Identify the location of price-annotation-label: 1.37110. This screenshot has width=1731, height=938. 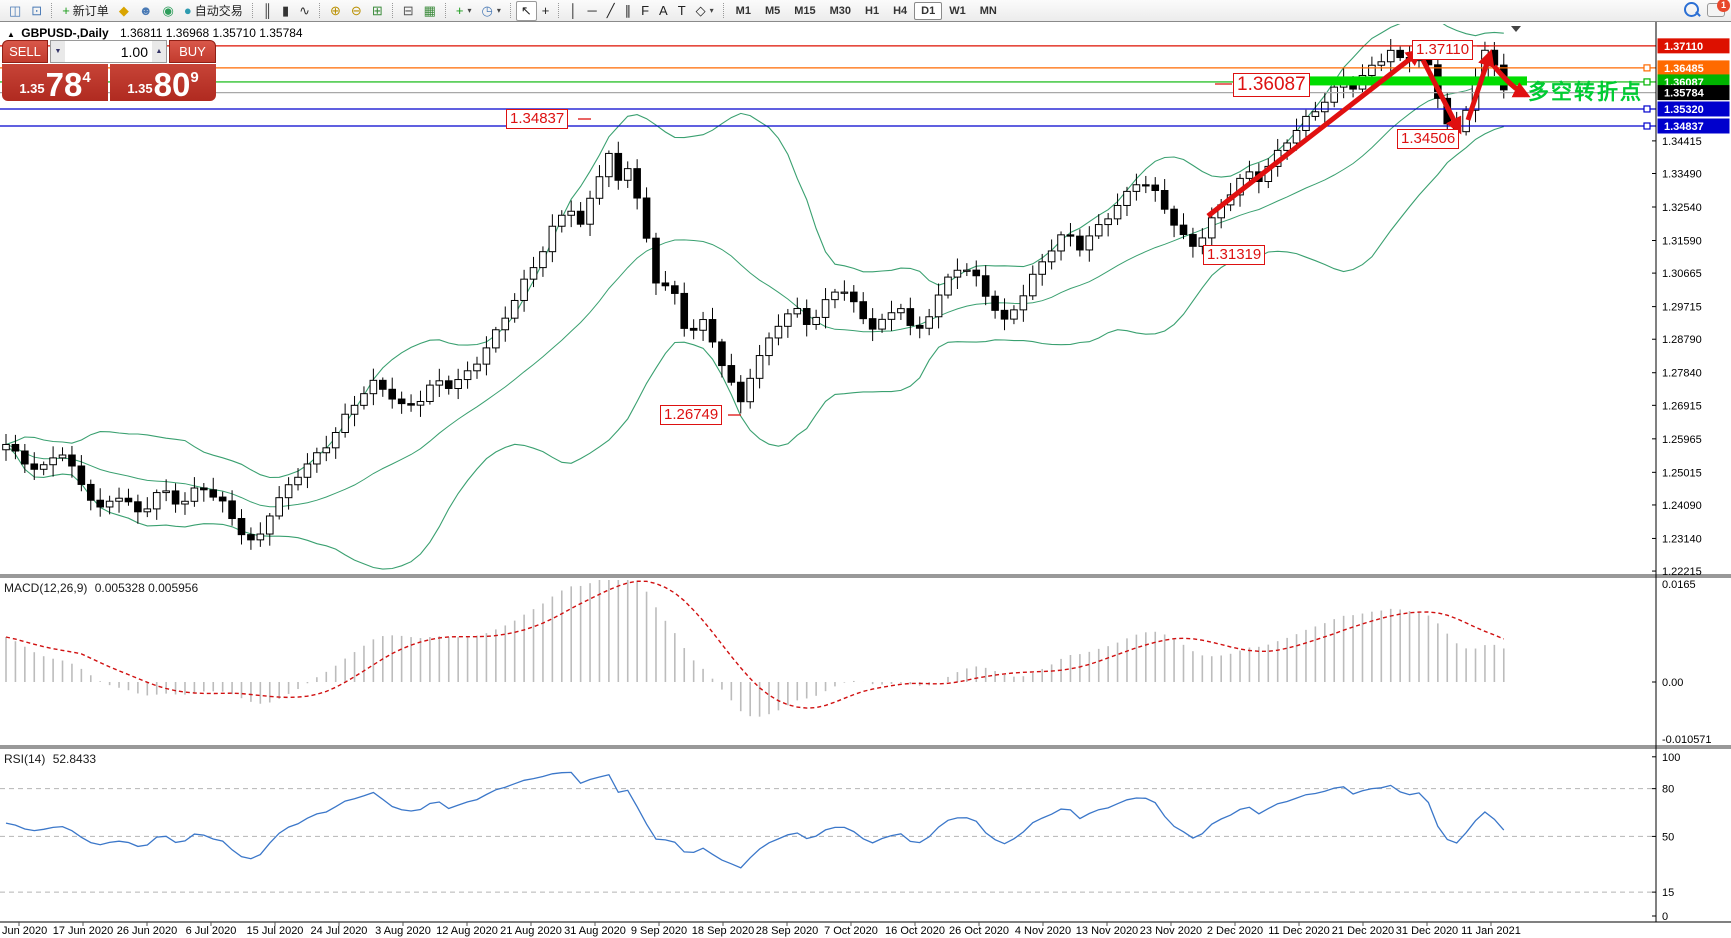
(1443, 50).